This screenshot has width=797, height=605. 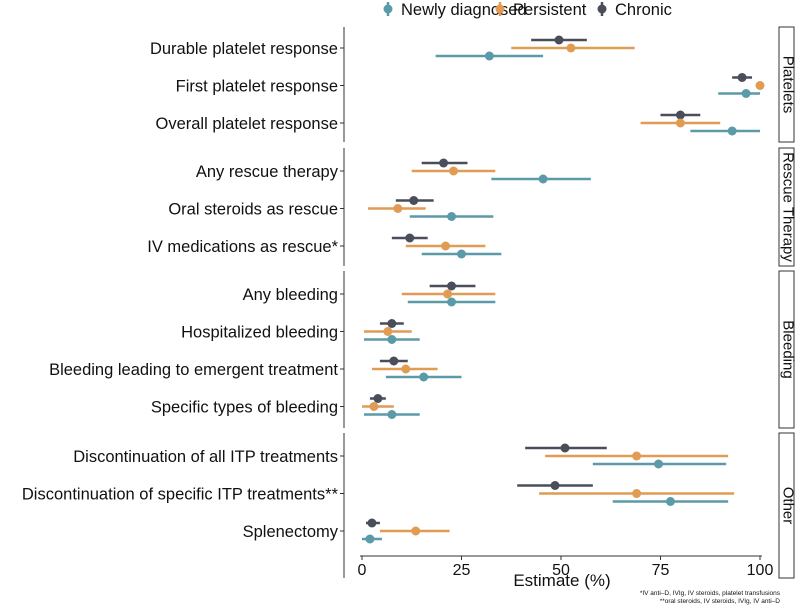 I want to click on x-tick-label: 25, so click(x=462, y=570).